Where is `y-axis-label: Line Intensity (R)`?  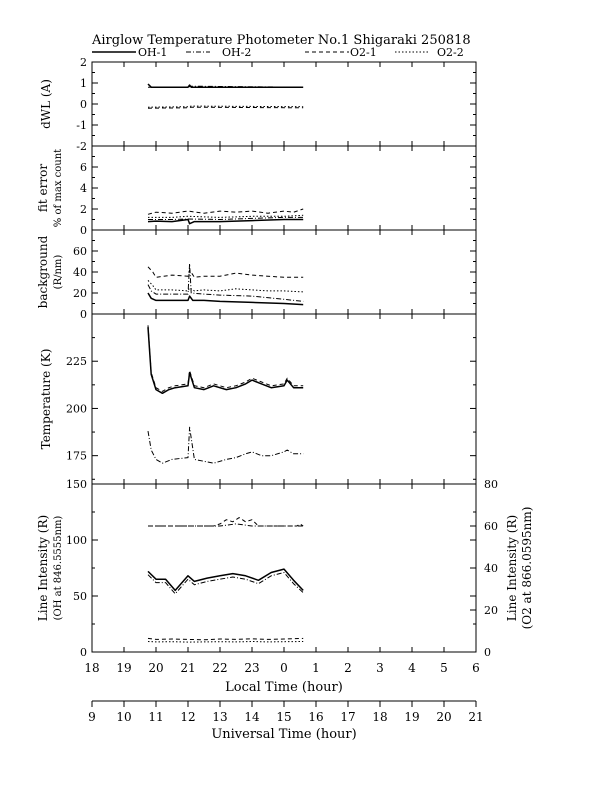
y-axis-label: Line Intensity (R) is located at coordinates (43, 568).